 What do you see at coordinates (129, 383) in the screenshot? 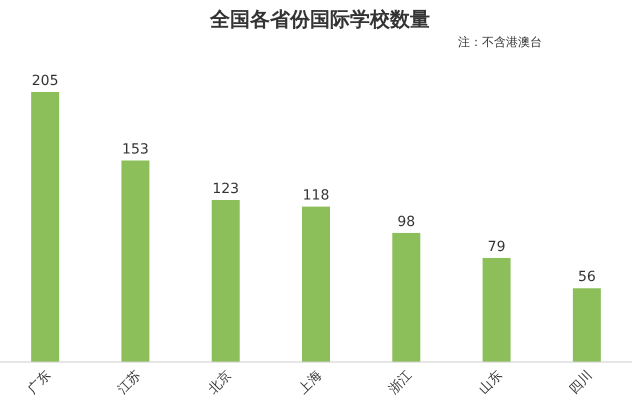
I see `x-tick-label: 江苏` at bounding box center [129, 383].